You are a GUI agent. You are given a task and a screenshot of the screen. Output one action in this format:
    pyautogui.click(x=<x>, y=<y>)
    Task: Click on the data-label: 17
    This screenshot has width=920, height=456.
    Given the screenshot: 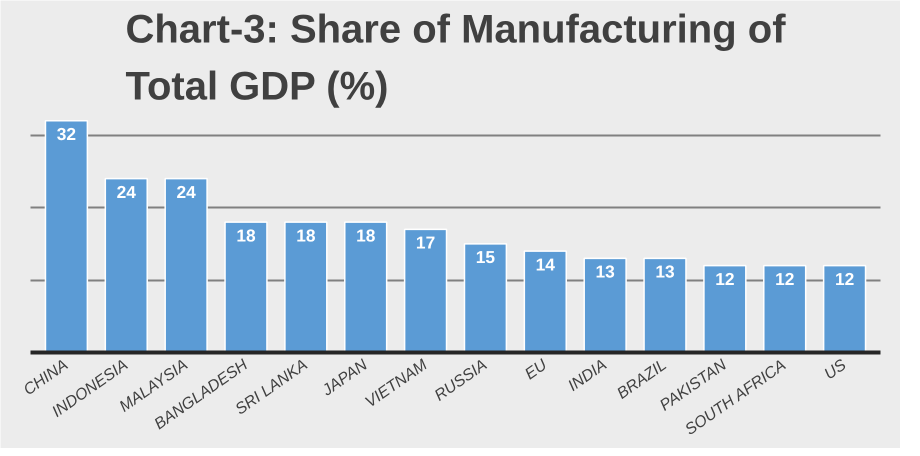 What is the action you would take?
    pyautogui.click(x=426, y=242)
    